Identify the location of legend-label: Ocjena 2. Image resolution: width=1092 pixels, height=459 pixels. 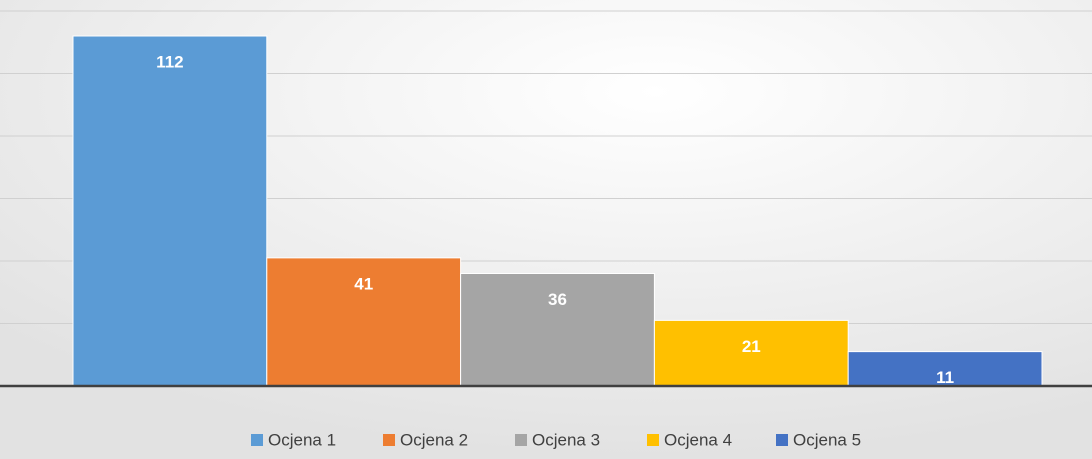
(434, 439).